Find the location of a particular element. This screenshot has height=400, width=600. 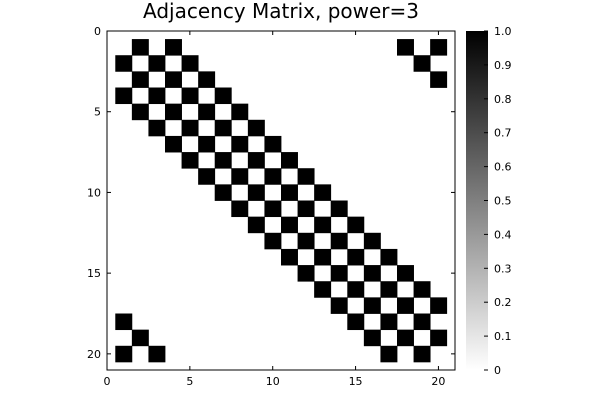

colorbar-tick-label: 0.6 is located at coordinates (503, 167).